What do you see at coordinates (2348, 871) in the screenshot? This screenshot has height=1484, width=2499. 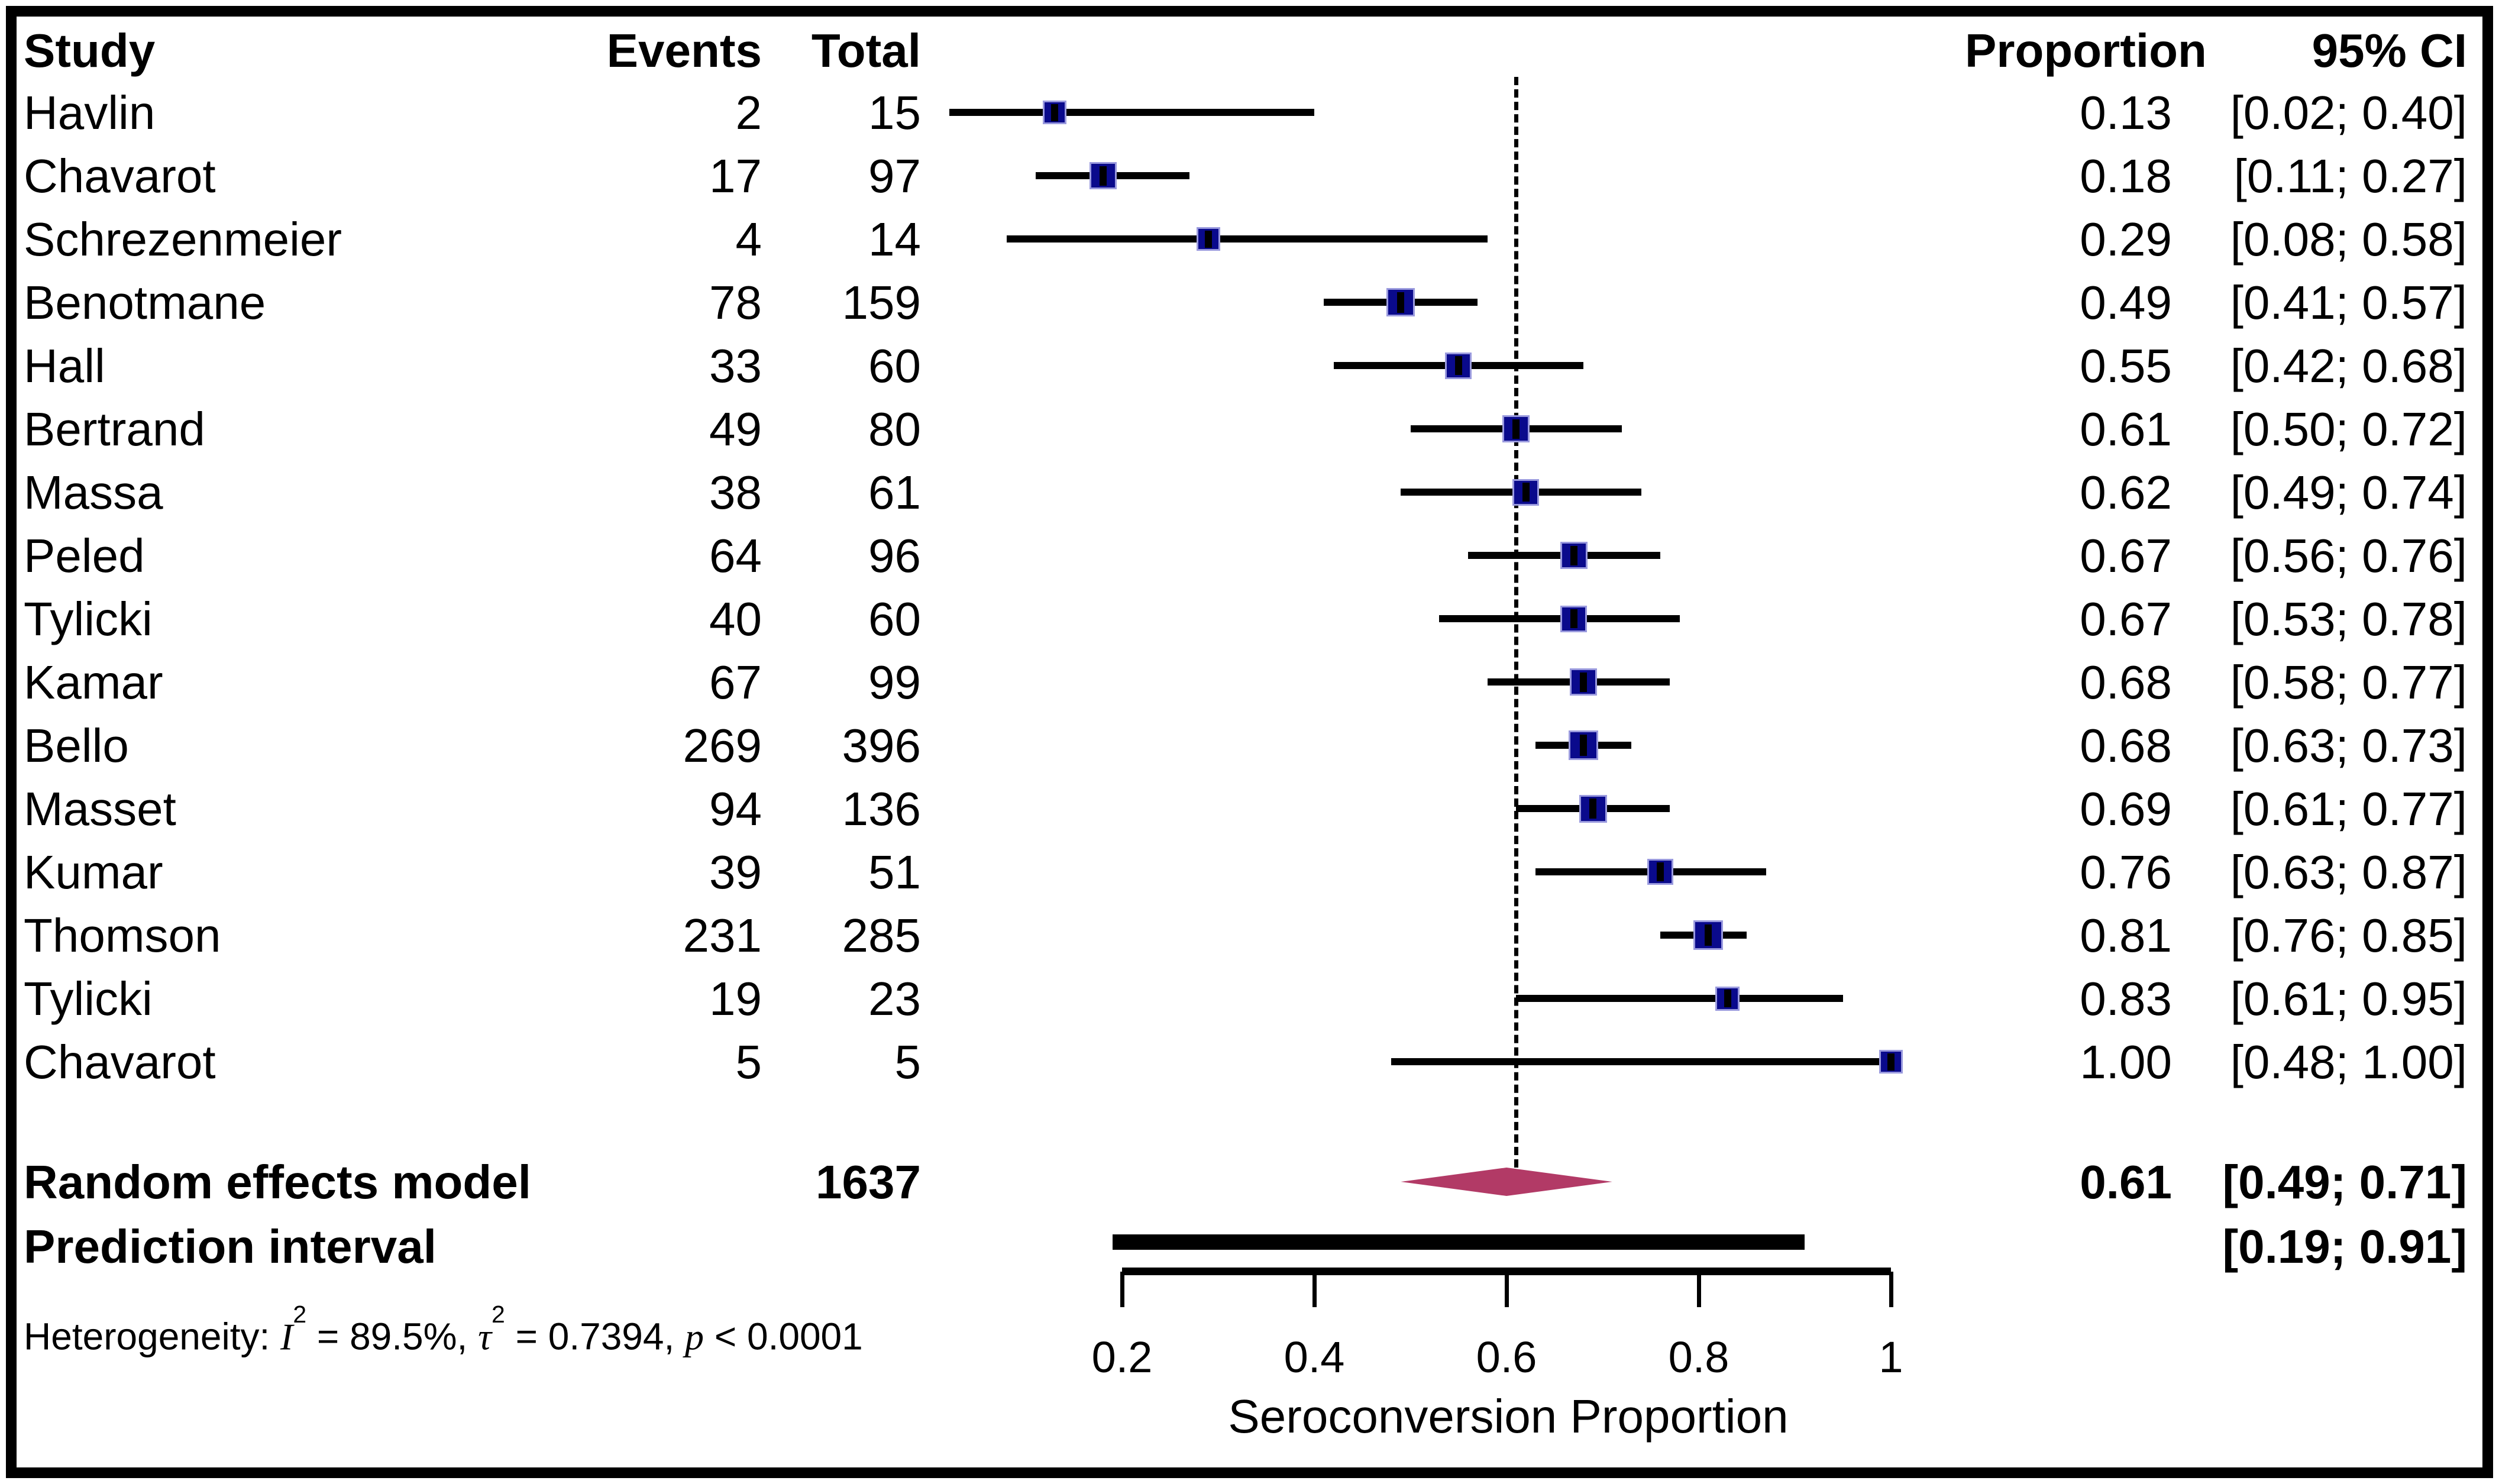 I see `study-ci: [0.63; 0.87]` at bounding box center [2348, 871].